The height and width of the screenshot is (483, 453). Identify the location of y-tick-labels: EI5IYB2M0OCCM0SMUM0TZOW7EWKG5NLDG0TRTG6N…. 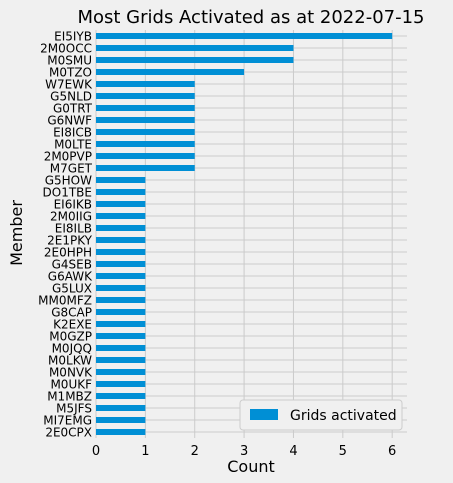
(65, 234).